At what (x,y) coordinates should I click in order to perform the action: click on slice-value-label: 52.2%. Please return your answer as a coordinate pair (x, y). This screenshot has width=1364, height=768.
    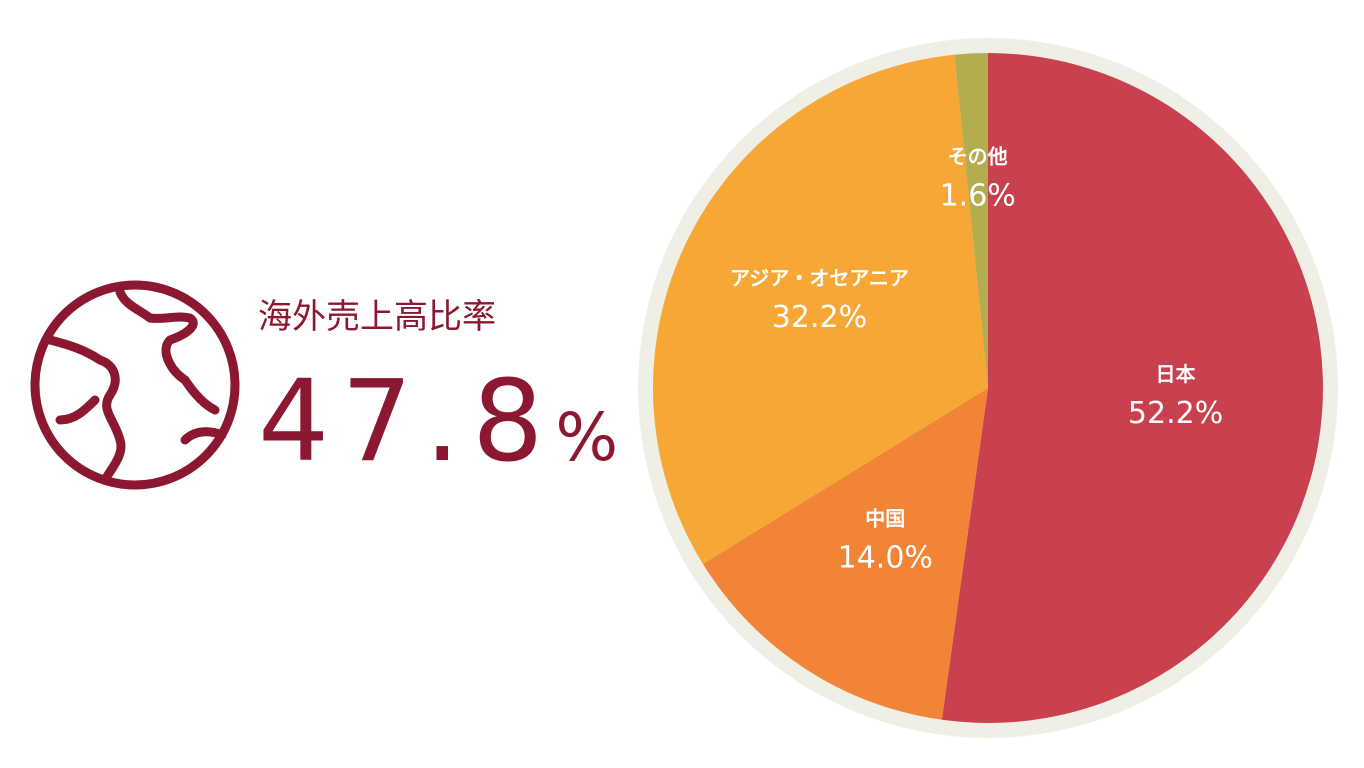
    Looking at the image, I should click on (1175, 413).